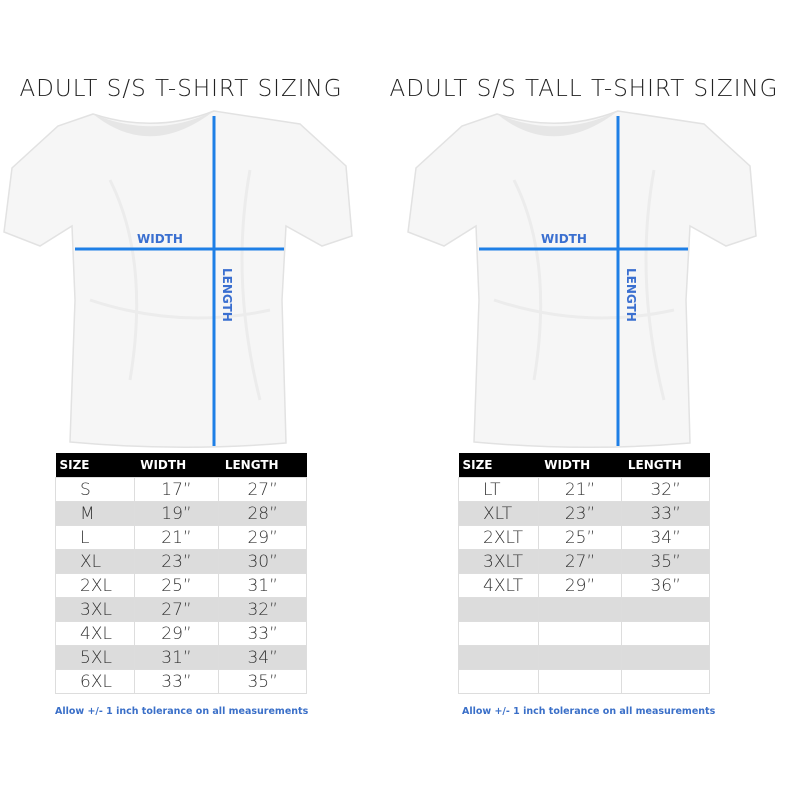 The image size is (800, 800). Describe the element at coordinates (227, 295) in the screenshot. I see `left-length-label: LENGTH` at that location.